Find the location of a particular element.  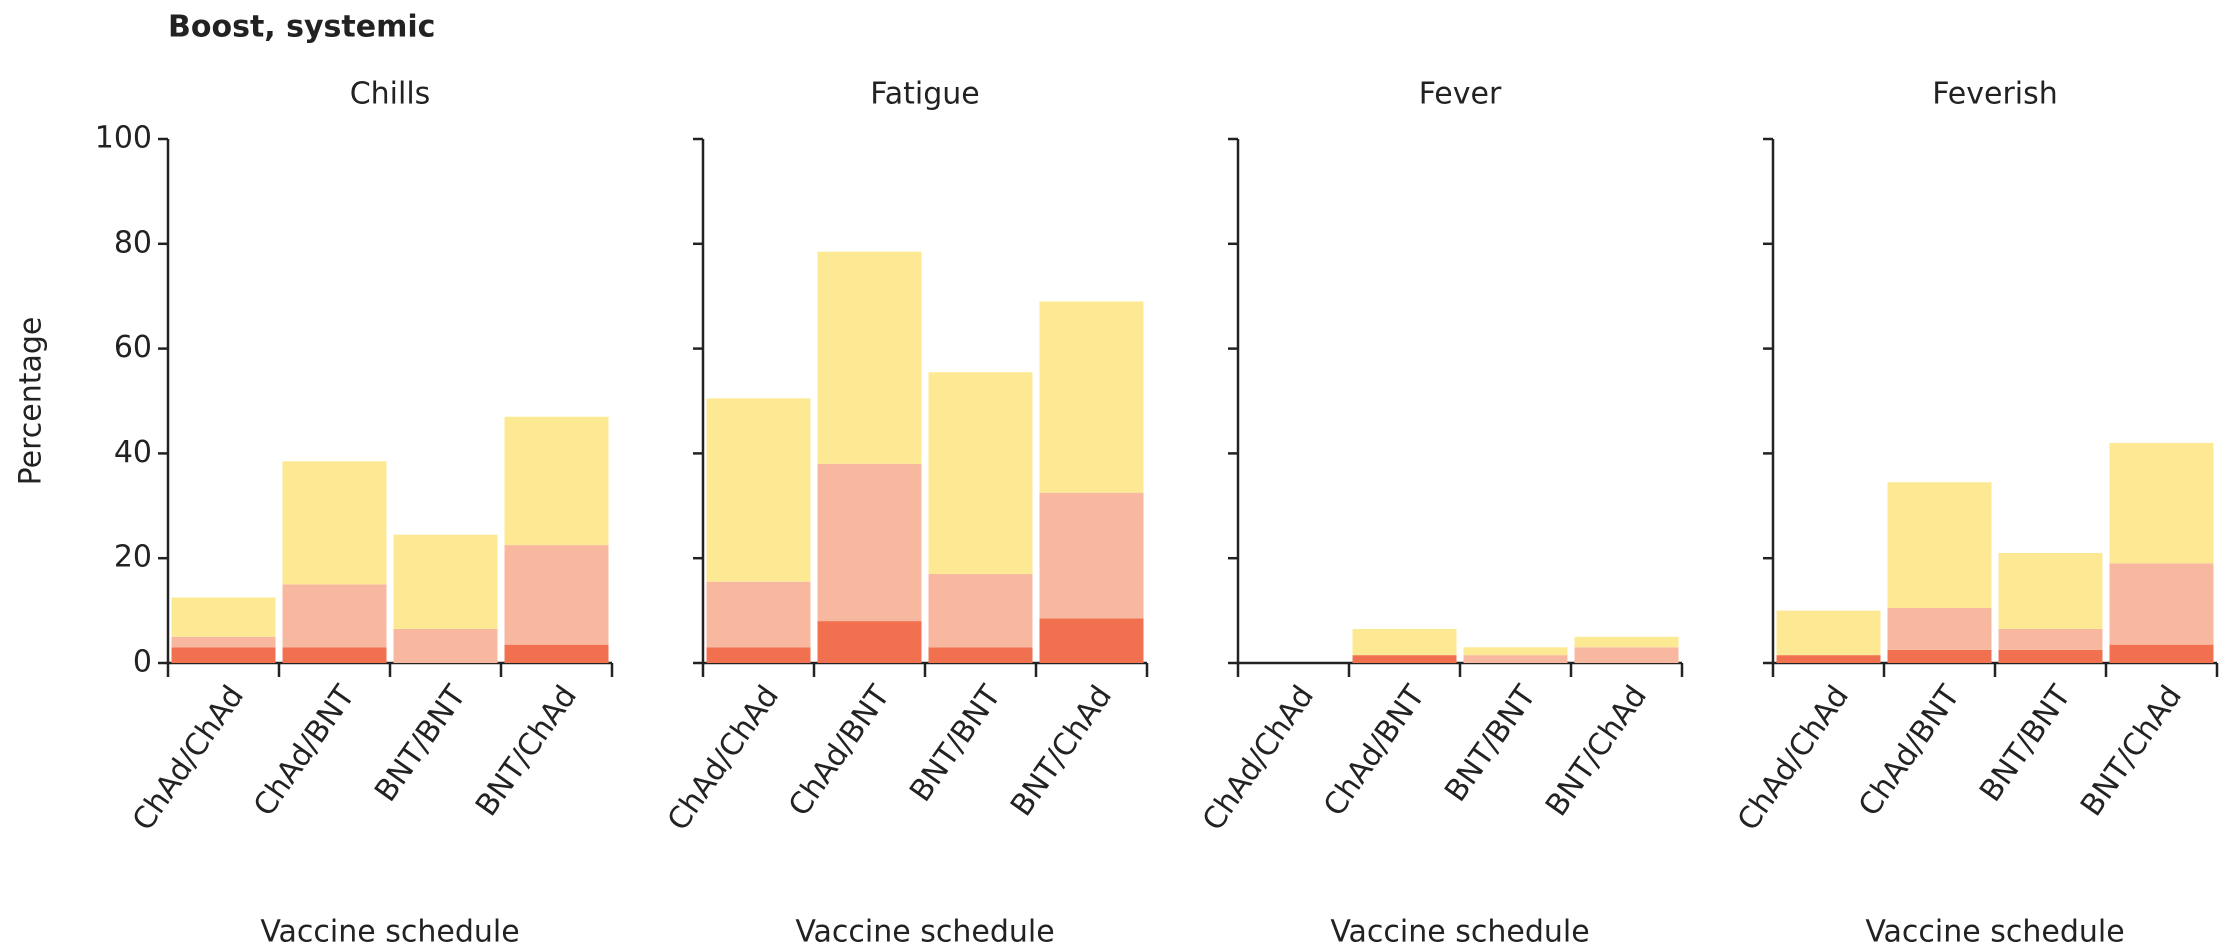

y-tick-label: 100 is located at coordinates (123, 138).